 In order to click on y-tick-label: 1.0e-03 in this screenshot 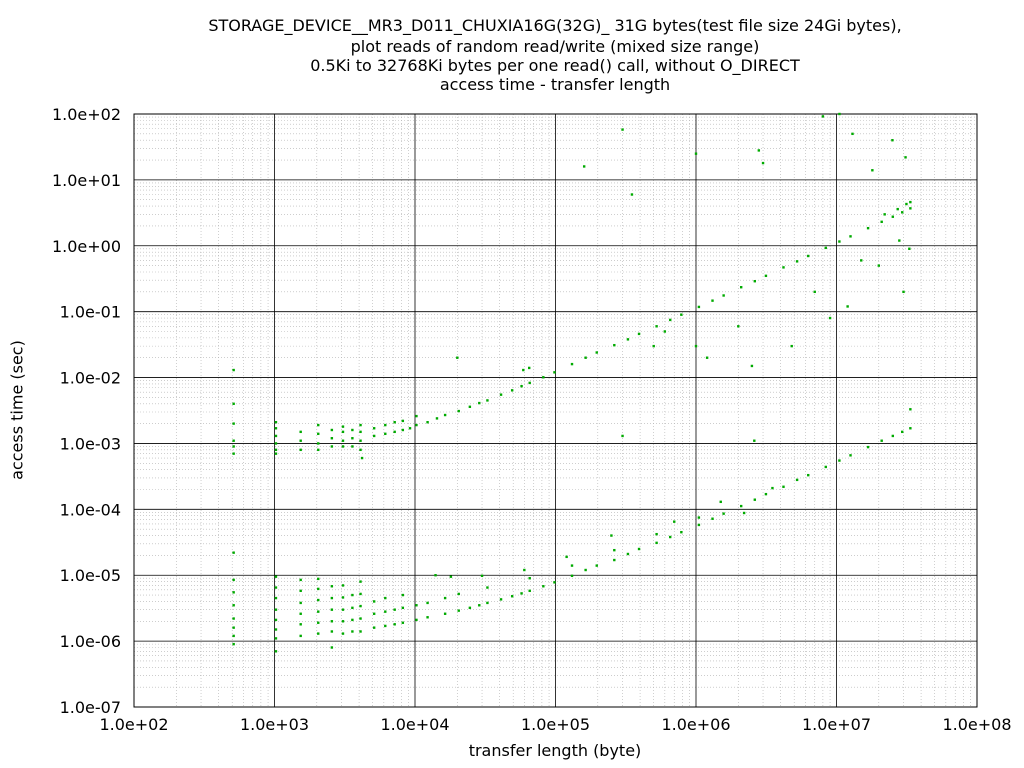, I will do `click(90, 443)`.